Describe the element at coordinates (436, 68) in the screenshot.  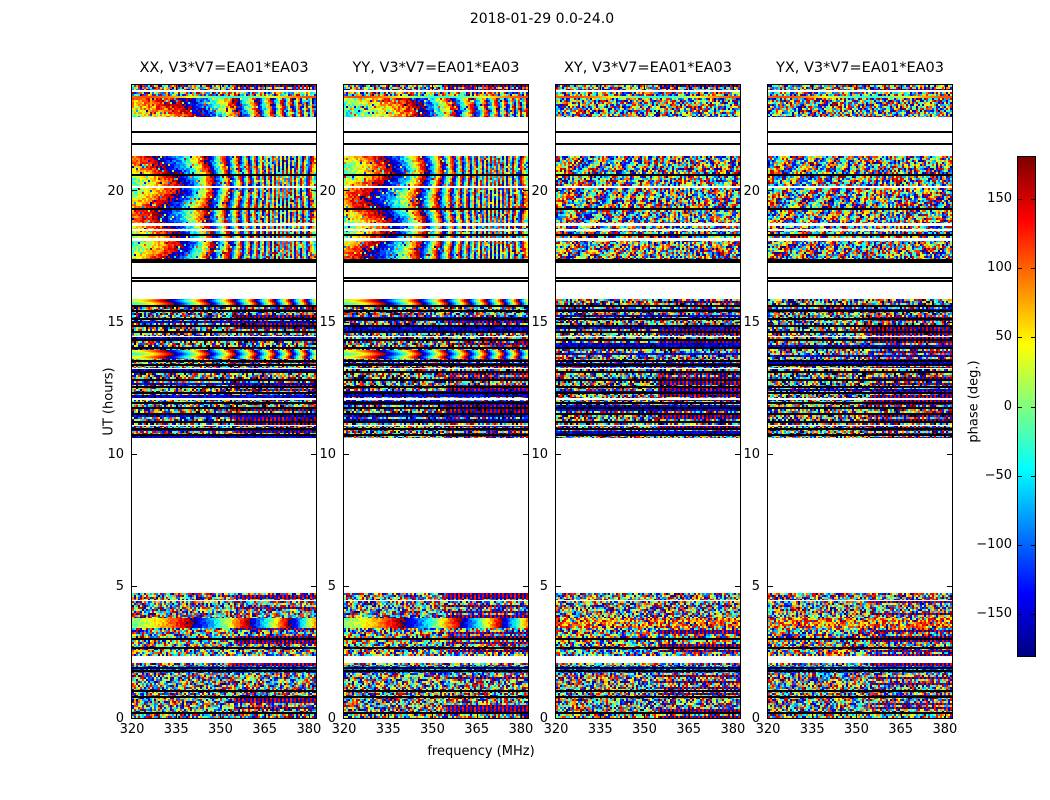
I see `panel-title-yy: YY, V3*V7=EA01*EA03` at that location.